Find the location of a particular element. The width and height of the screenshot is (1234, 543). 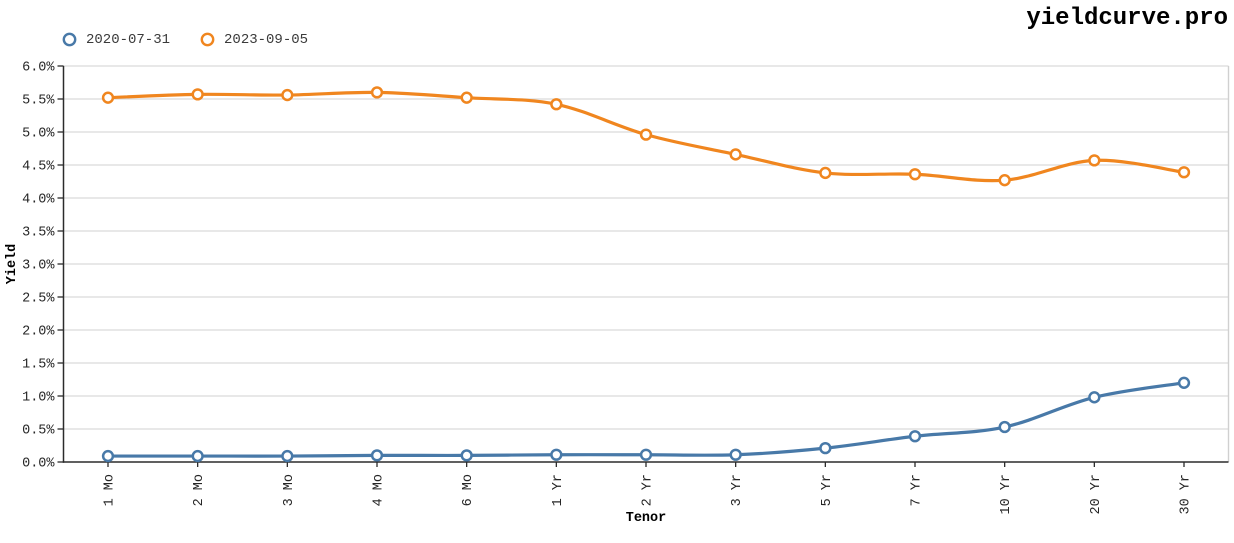

x-tick-label: 4 Mo is located at coordinates (379, 490).